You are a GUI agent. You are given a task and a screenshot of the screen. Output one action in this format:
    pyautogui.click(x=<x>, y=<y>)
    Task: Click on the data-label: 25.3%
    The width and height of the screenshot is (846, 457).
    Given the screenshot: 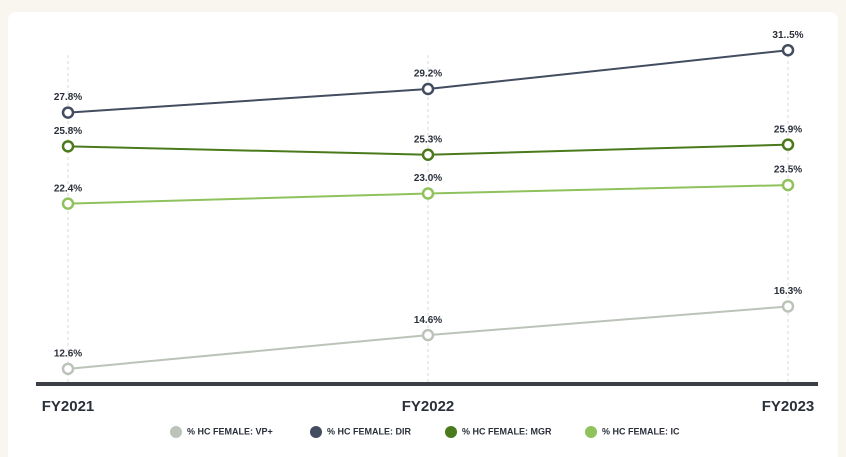 What is the action you would take?
    pyautogui.click(x=428, y=139)
    